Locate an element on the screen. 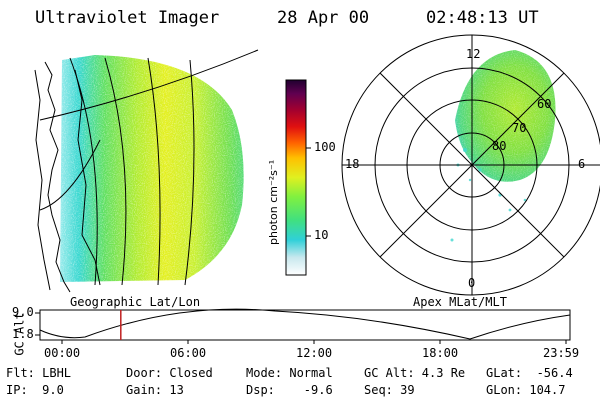 The height and width of the screenshot is (400, 600). altitude-plot is located at coordinates (303, 326).